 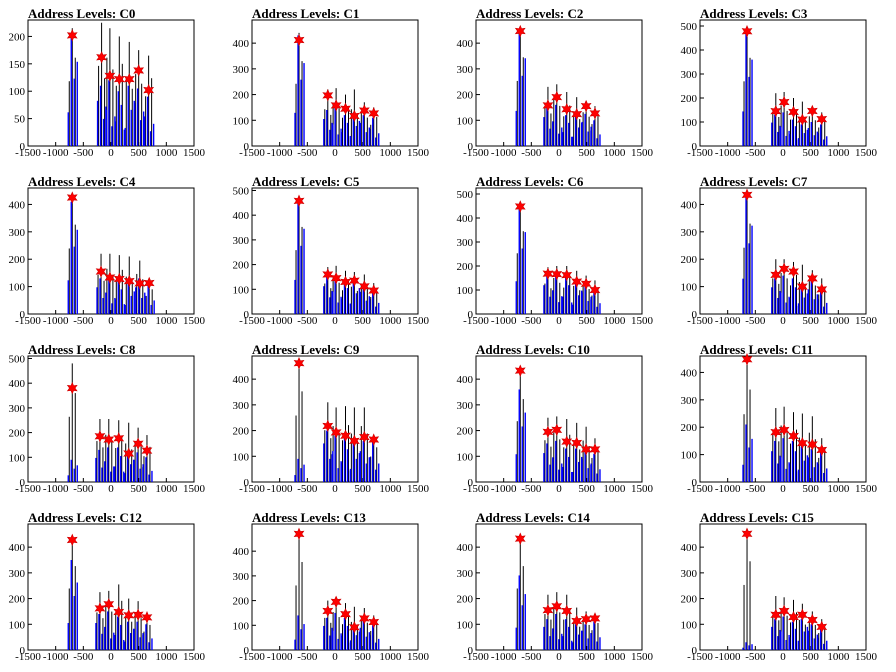 What do you see at coordinates (757, 517) in the screenshot?
I see `chart-title: Address Levels: C15` at bounding box center [757, 517].